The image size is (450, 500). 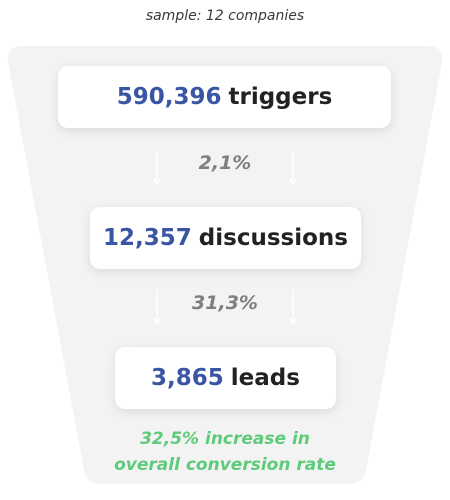 I want to click on stage-value: 12,357, so click(x=147, y=238).